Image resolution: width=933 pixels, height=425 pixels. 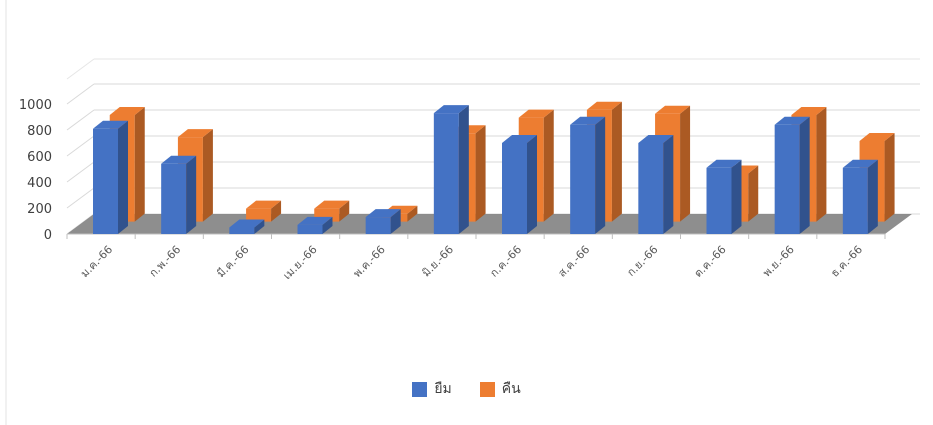 I want to click on legend-label-return: คืน, so click(x=511, y=389).